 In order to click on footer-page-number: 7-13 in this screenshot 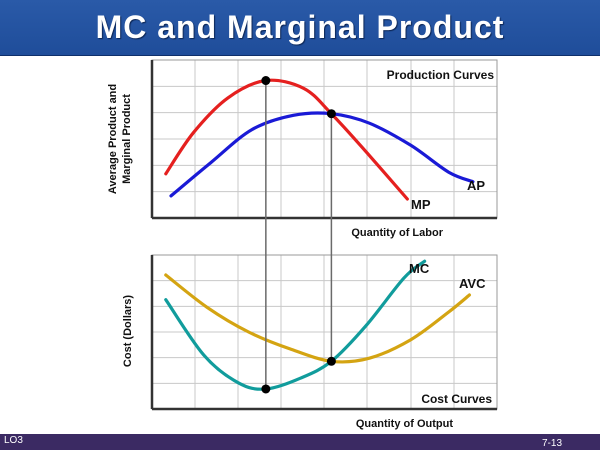, I will do `click(551, 443)`.